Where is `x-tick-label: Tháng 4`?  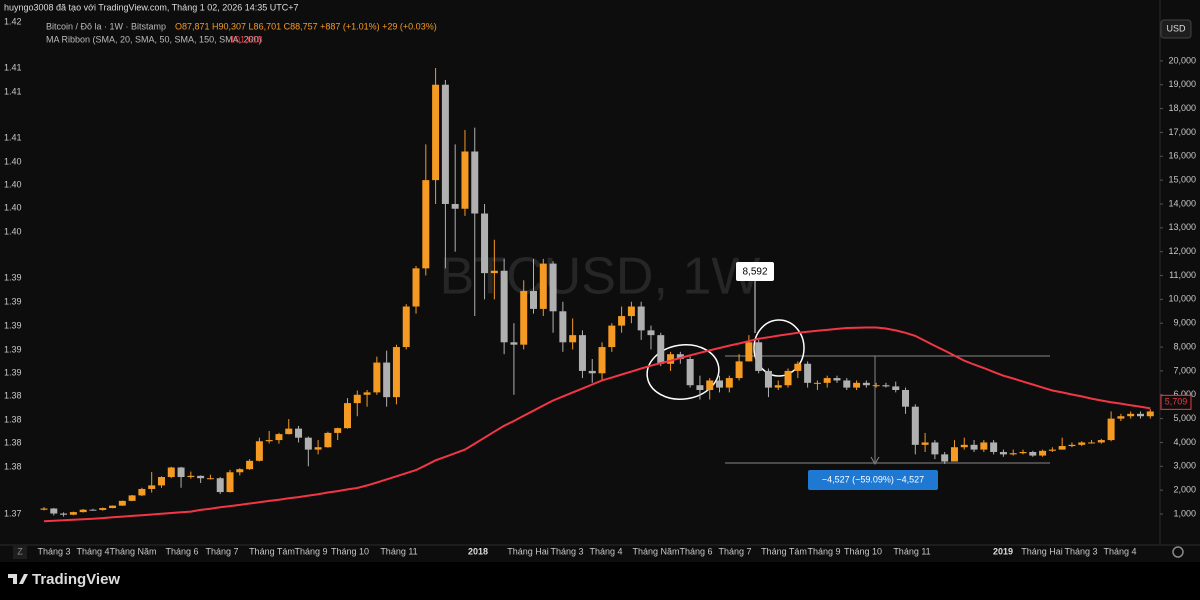
x-tick-label: Tháng 4 is located at coordinates (1119, 551).